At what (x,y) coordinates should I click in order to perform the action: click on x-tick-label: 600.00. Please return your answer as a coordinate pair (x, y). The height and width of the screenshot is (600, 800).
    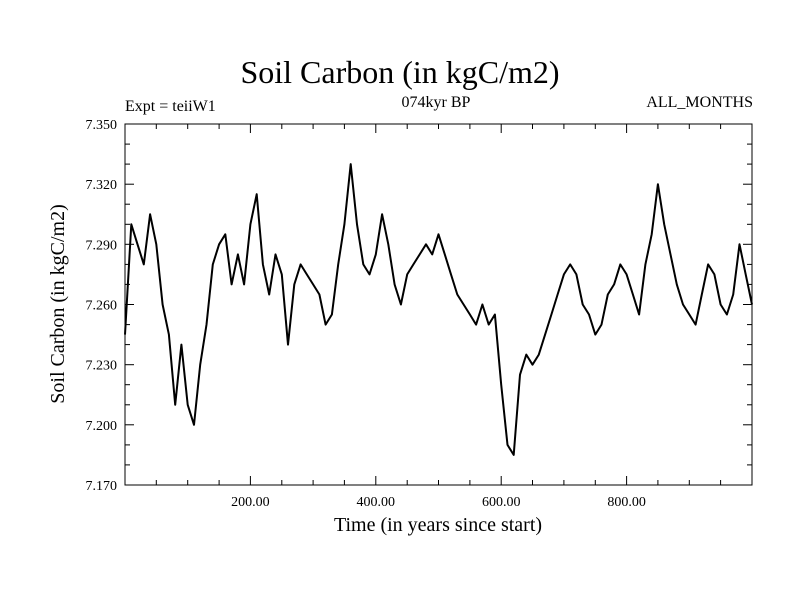
    Looking at the image, I should click on (501, 502).